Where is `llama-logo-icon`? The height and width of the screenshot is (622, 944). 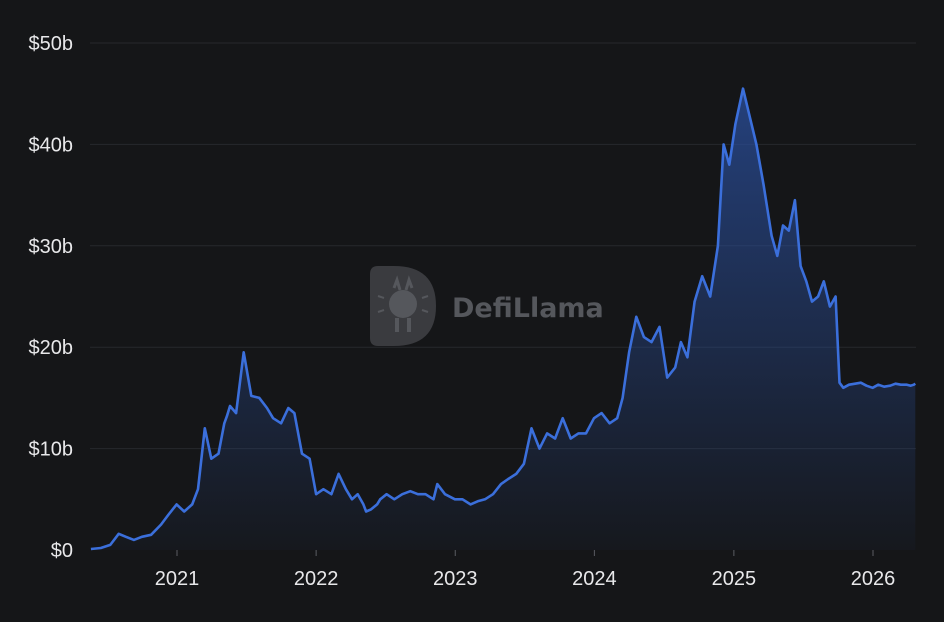
llama-logo-icon is located at coordinates (403, 306).